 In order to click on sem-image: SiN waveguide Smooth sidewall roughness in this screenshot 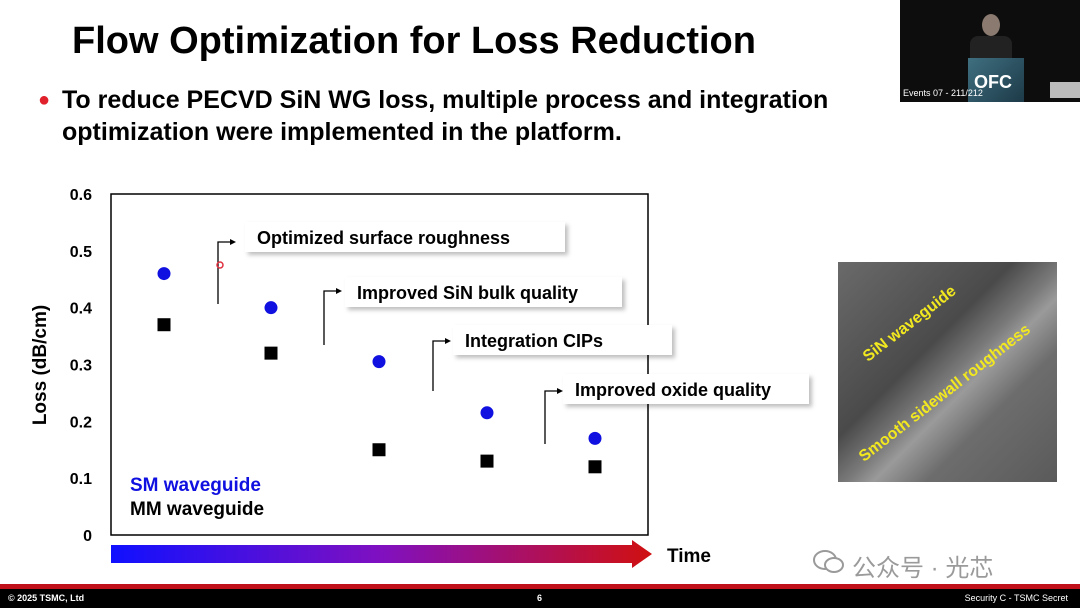, I will do `click(947, 372)`.